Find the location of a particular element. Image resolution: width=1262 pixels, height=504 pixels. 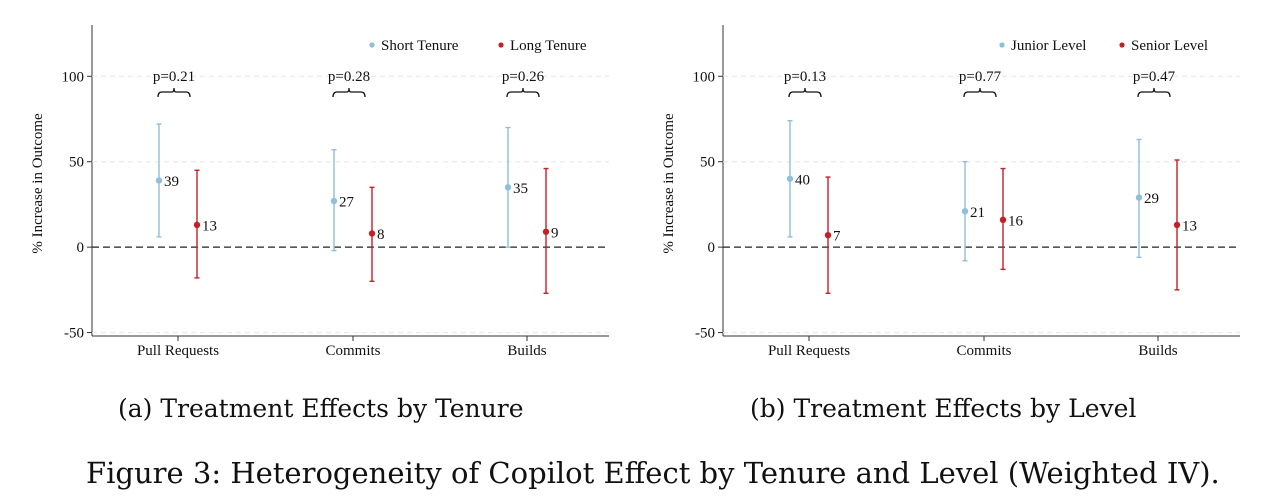

data-label: 21 is located at coordinates (977, 213).